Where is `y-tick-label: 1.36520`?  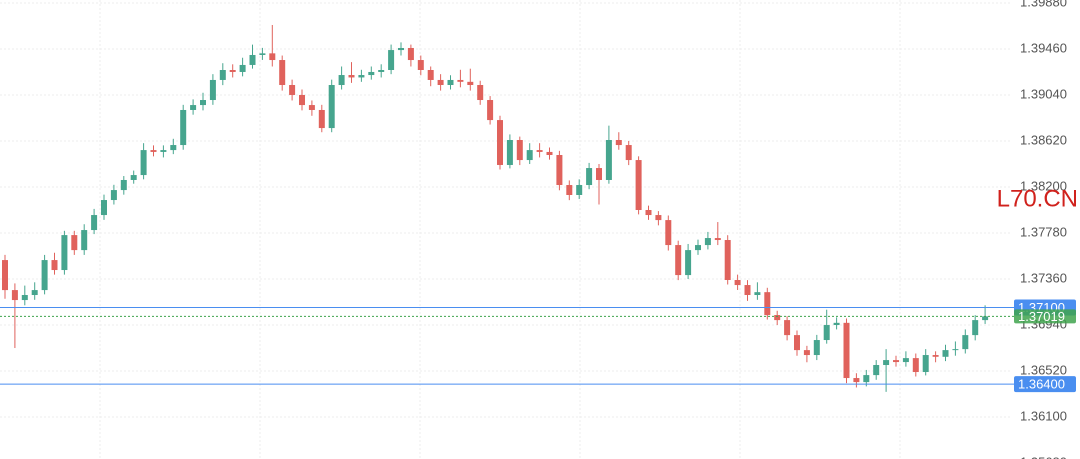 y-tick-label: 1.36520 is located at coordinates (1043, 369).